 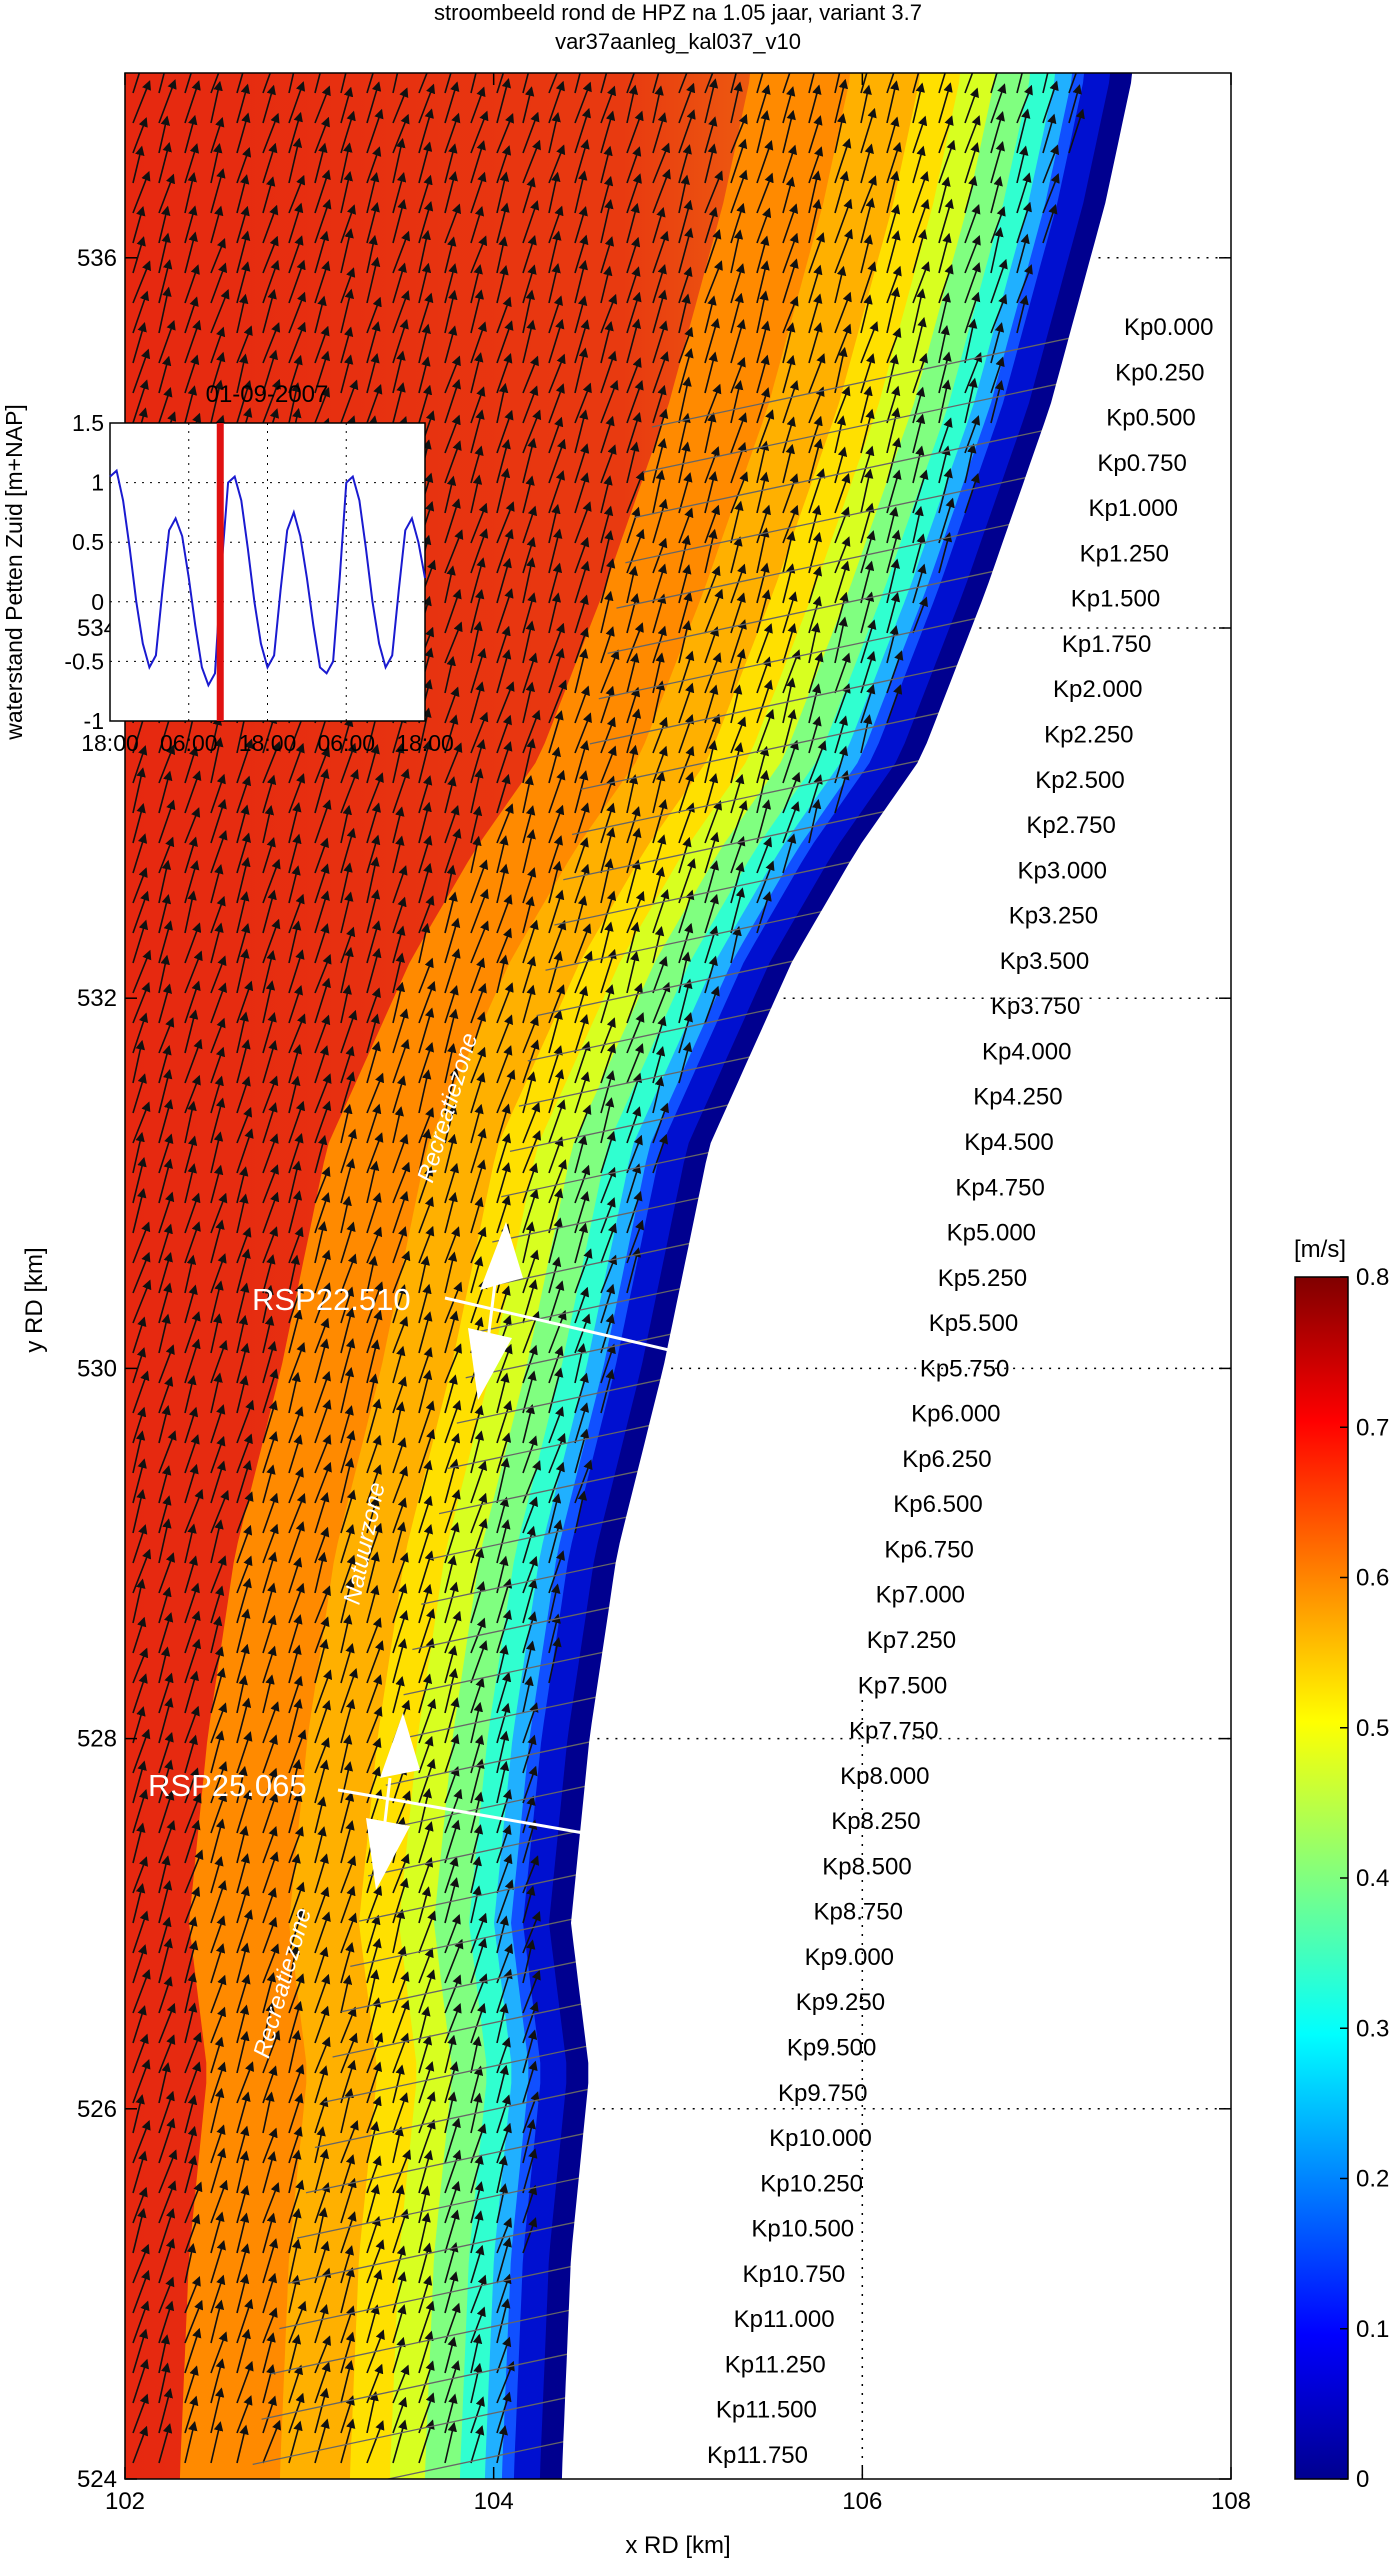 What do you see at coordinates (811, 2183) in the screenshot?
I see `kp-label: Kp10.250` at bounding box center [811, 2183].